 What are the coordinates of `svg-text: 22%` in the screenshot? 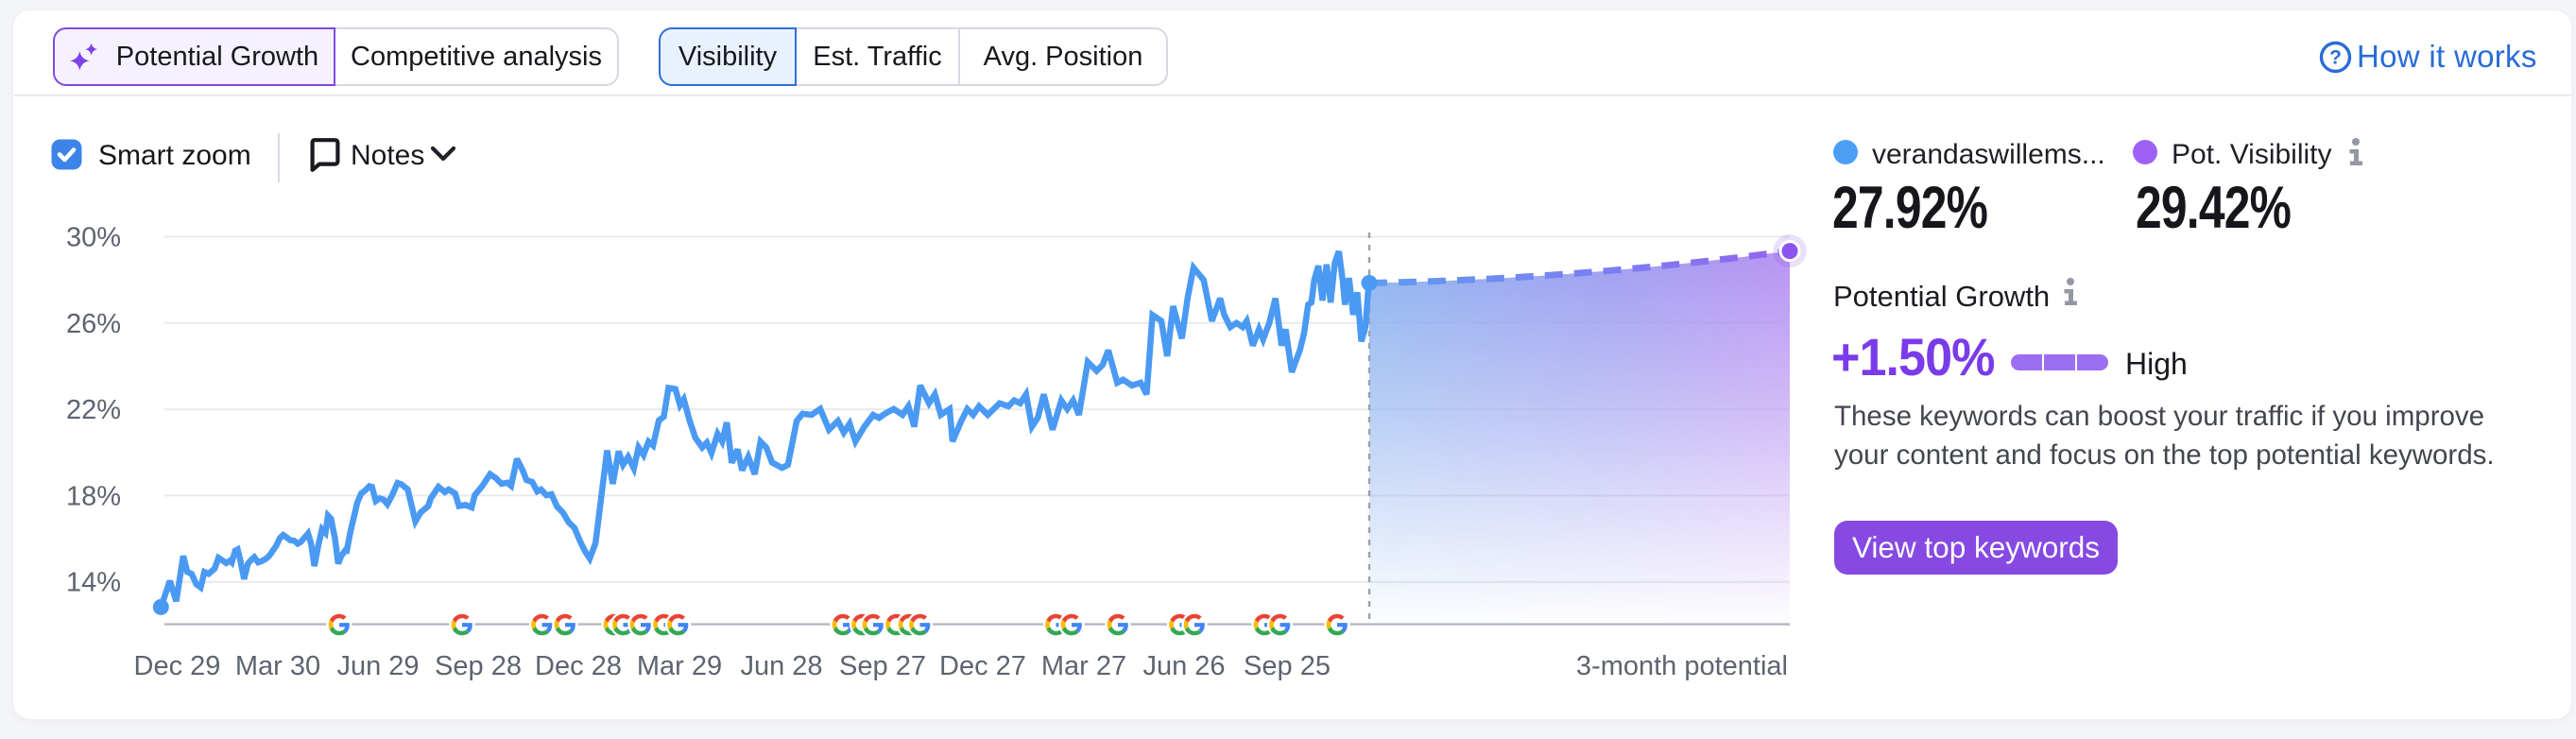 It's located at (93, 410).